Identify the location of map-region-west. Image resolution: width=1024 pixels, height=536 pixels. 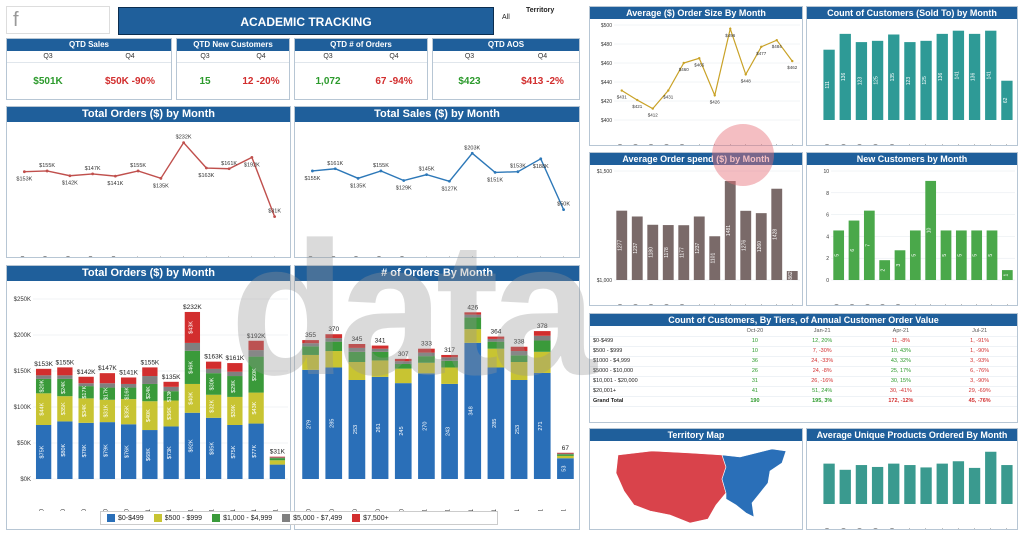
(671, 487).